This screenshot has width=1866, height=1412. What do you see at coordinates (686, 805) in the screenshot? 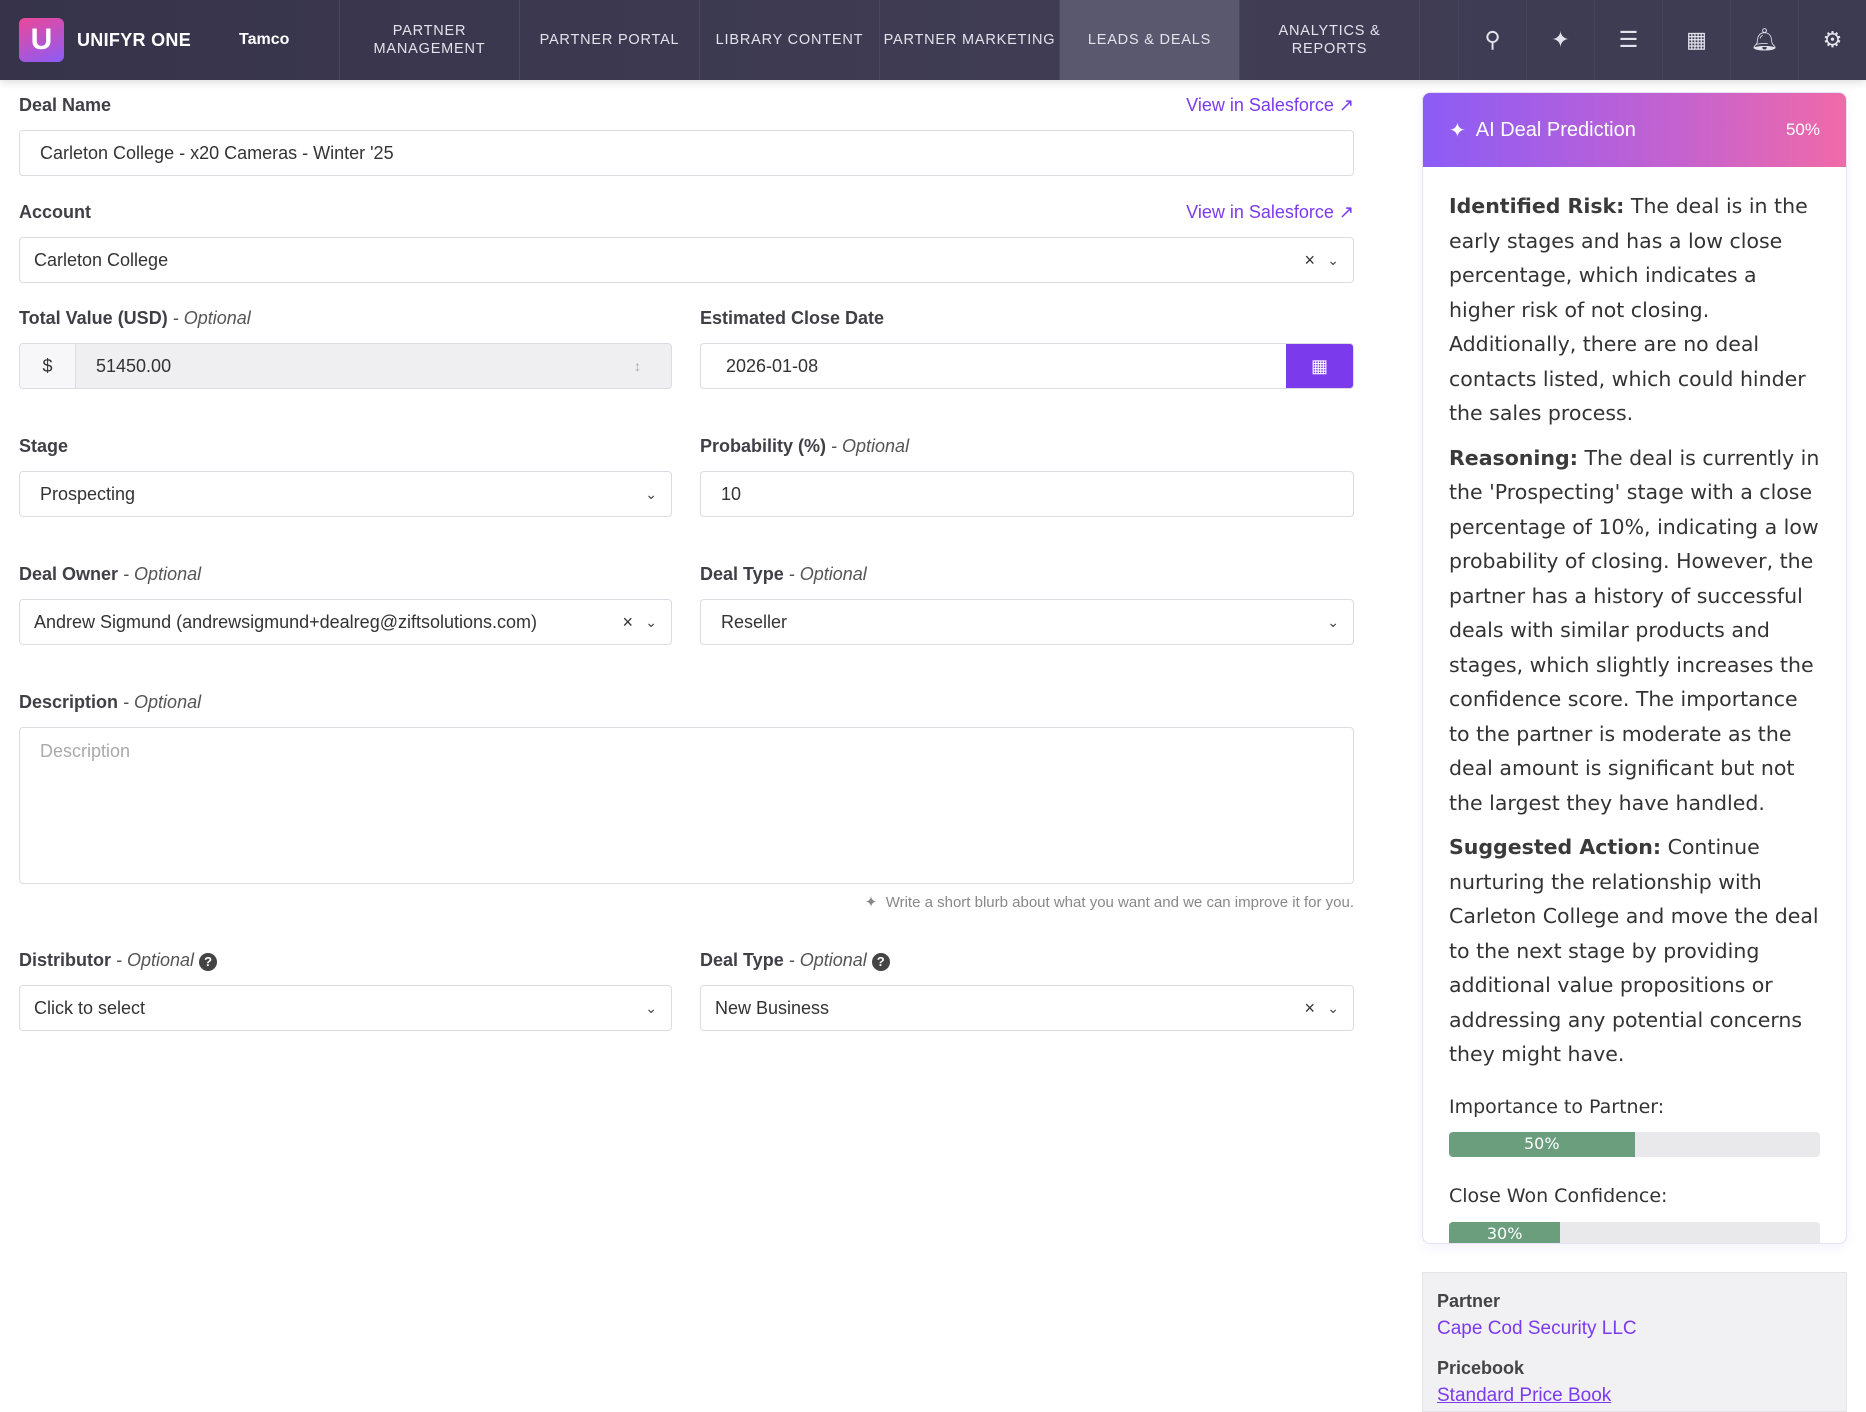
I see `description-textarea: Description` at bounding box center [686, 805].